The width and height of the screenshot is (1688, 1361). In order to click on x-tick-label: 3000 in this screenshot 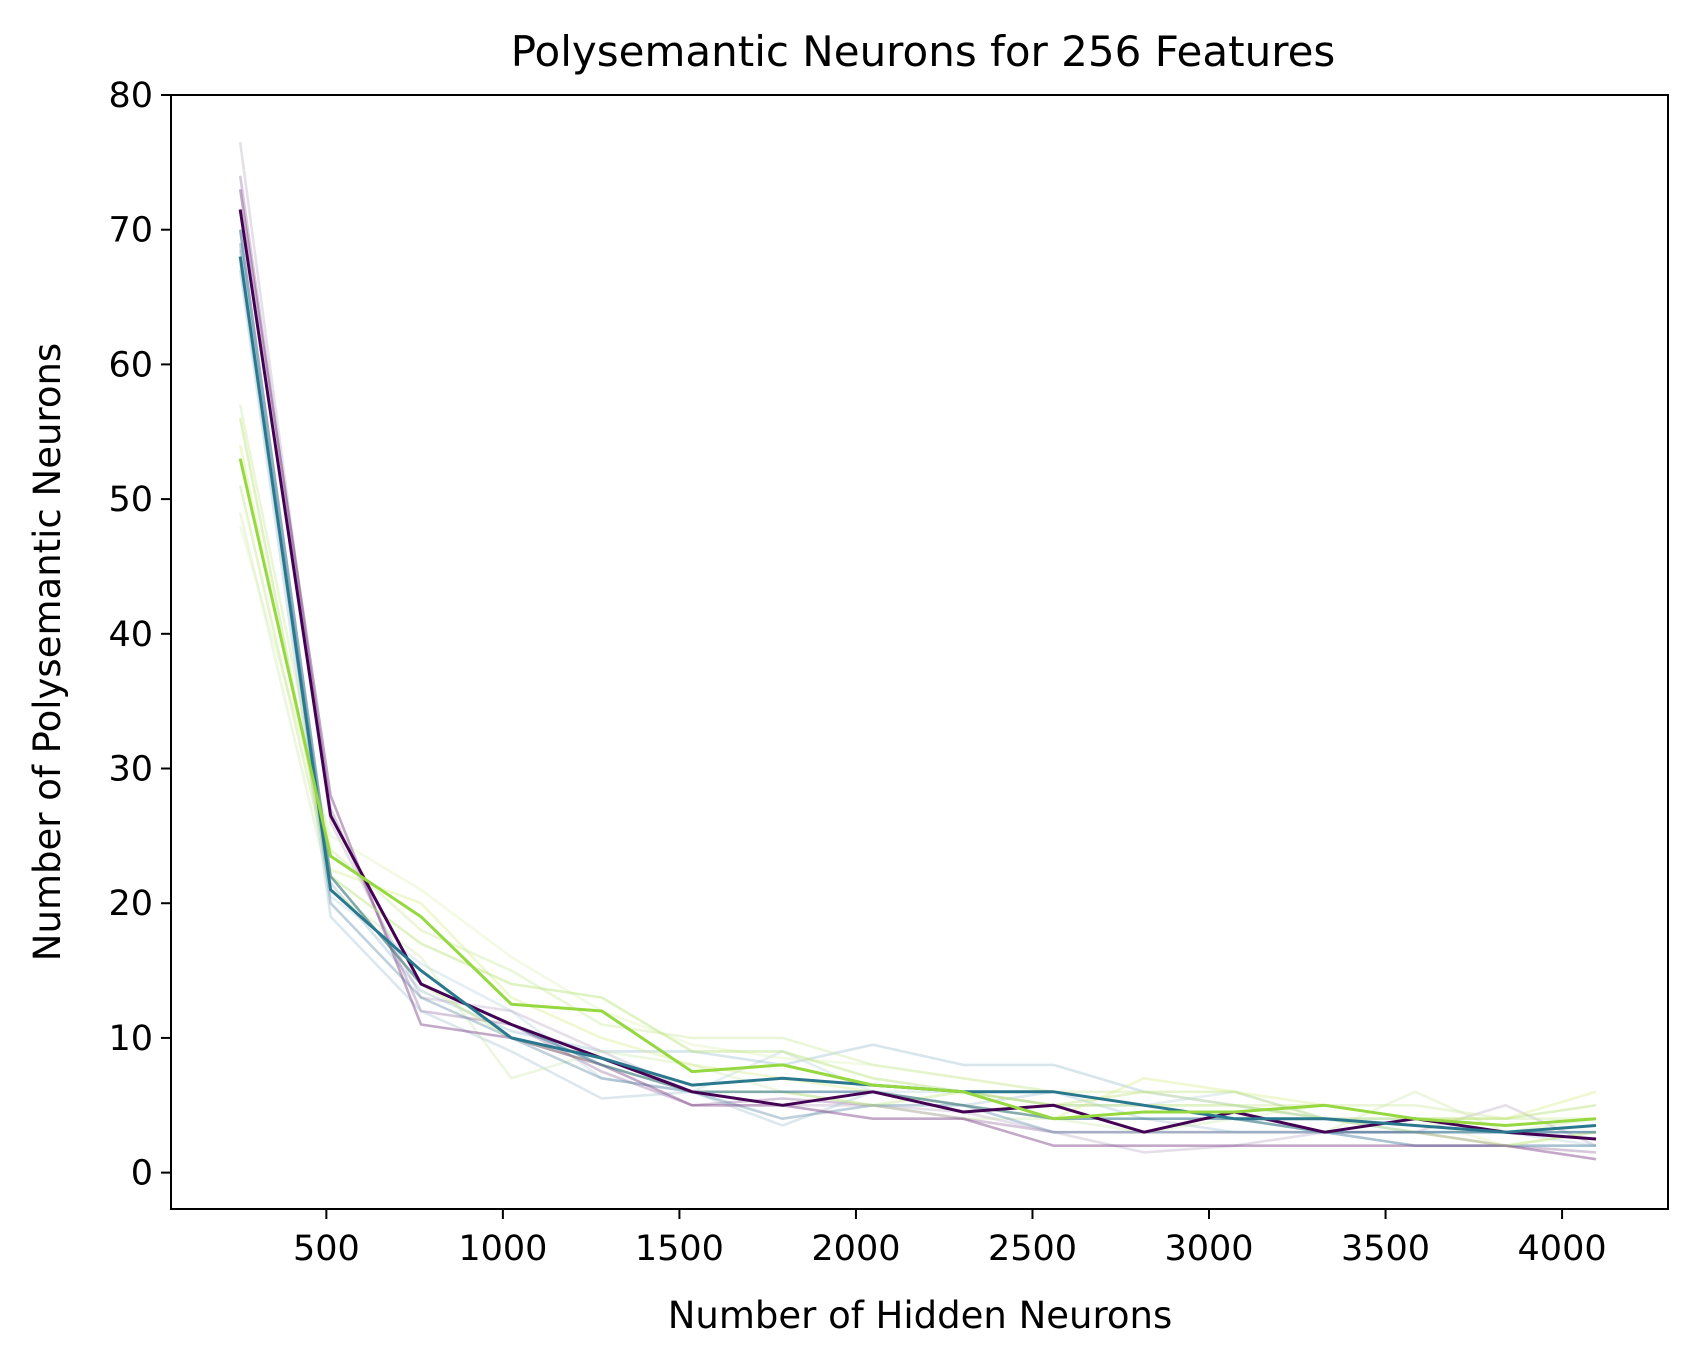, I will do `click(1208, 1249)`.